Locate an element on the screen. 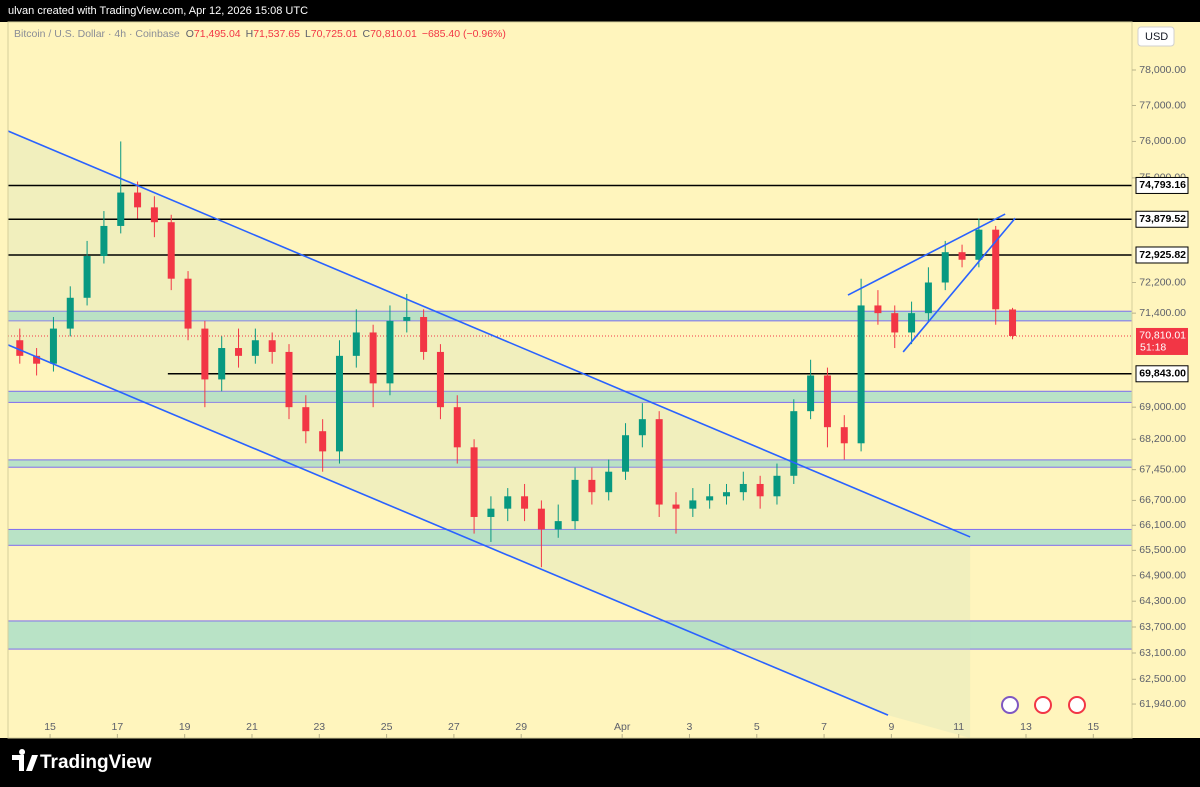  brand-name: TradingView is located at coordinates (96, 762).